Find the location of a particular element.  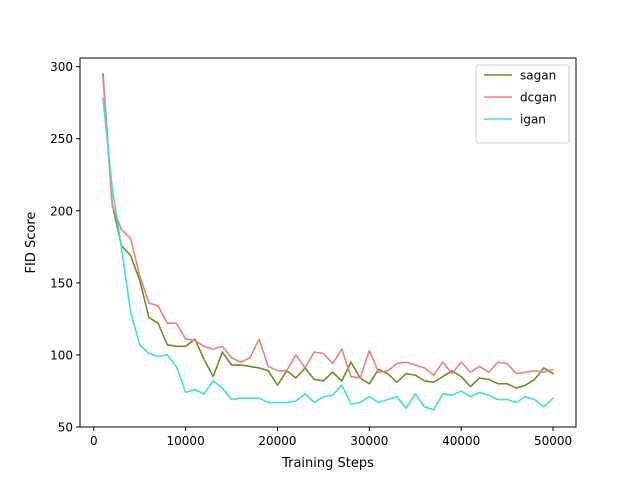

y-tick-label: 200 is located at coordinates (61, 211).